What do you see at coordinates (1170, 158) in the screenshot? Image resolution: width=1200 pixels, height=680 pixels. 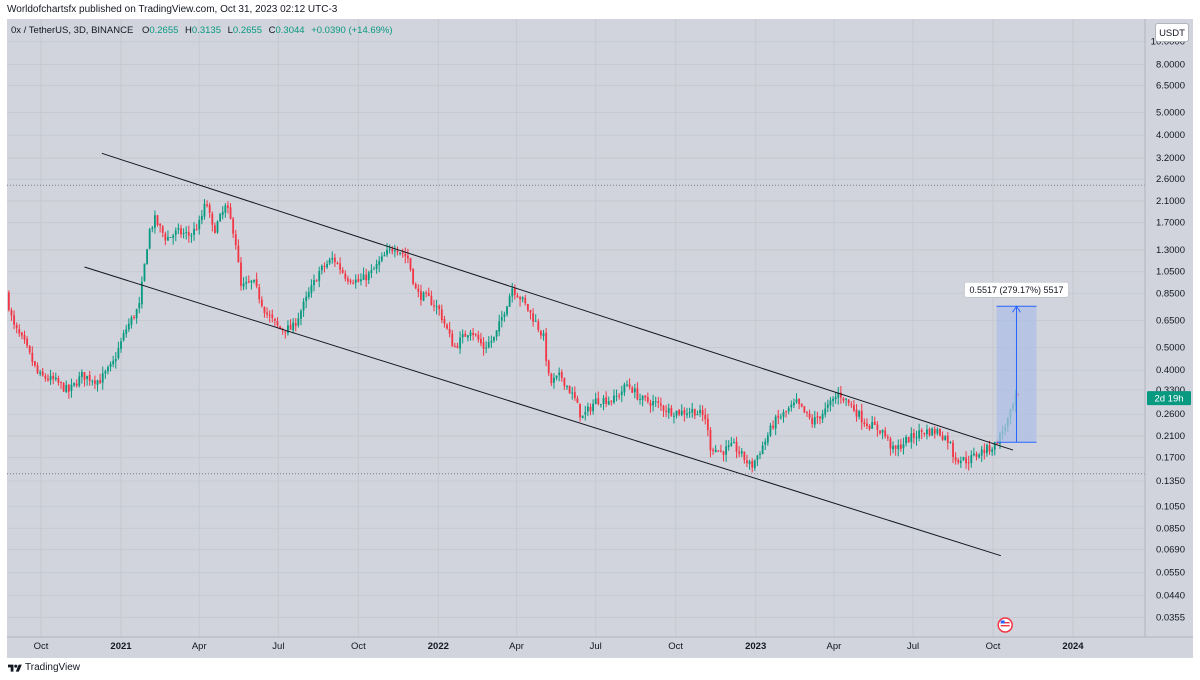 I see `price-tick-label: 3.2000` at bounding box center [1170, 158].